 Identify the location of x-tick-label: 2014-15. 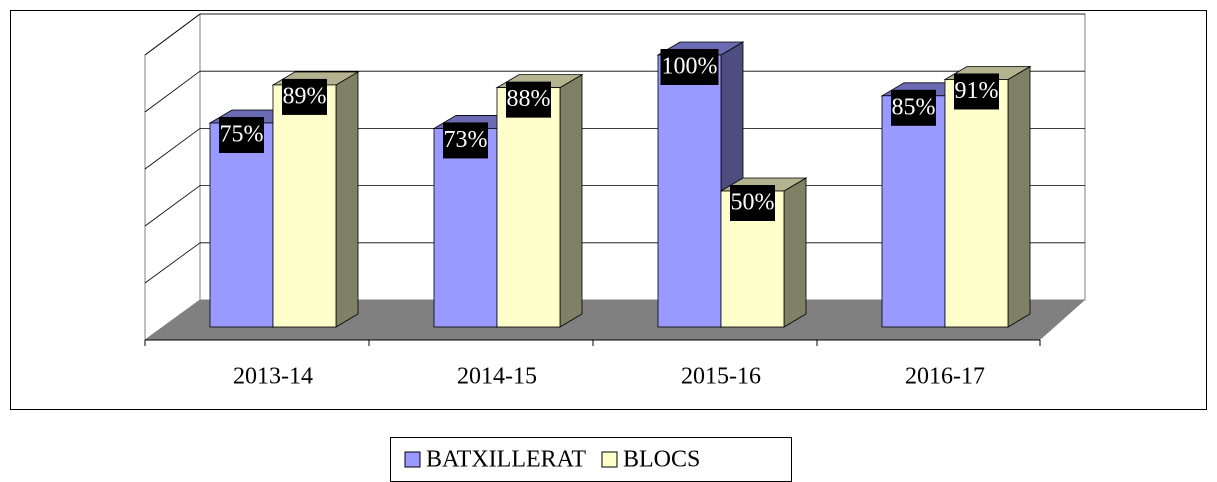
(497, 377).